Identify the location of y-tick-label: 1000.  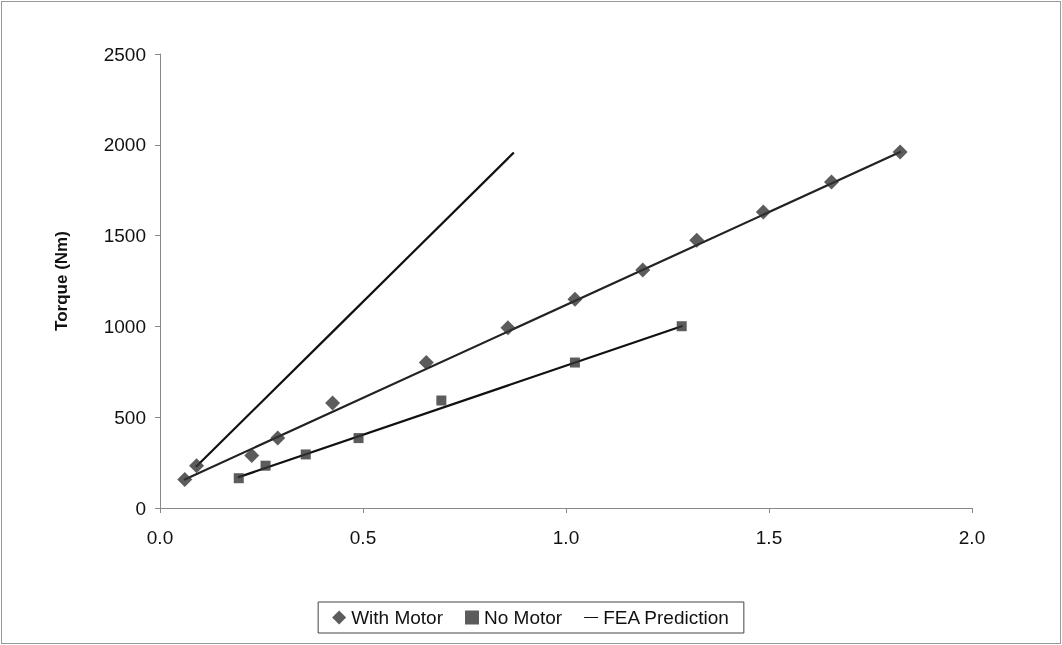
(124, 326).